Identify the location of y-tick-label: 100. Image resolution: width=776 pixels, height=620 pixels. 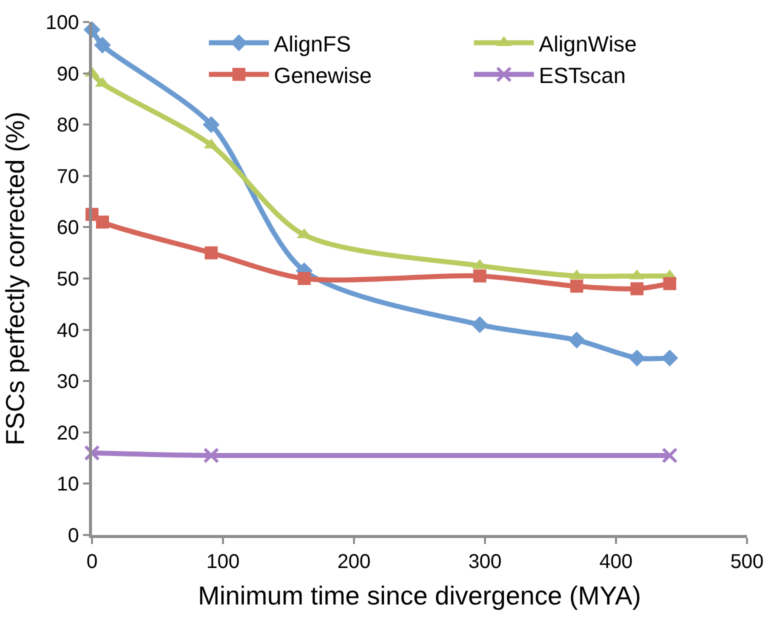
(62, 23).